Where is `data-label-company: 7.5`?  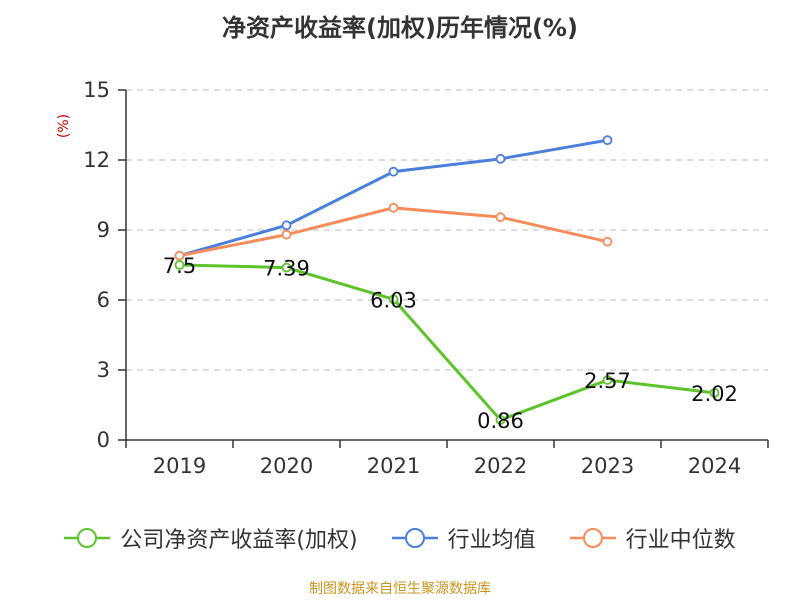 data-label-company: 7.5 is located at coordinates (179, 266).